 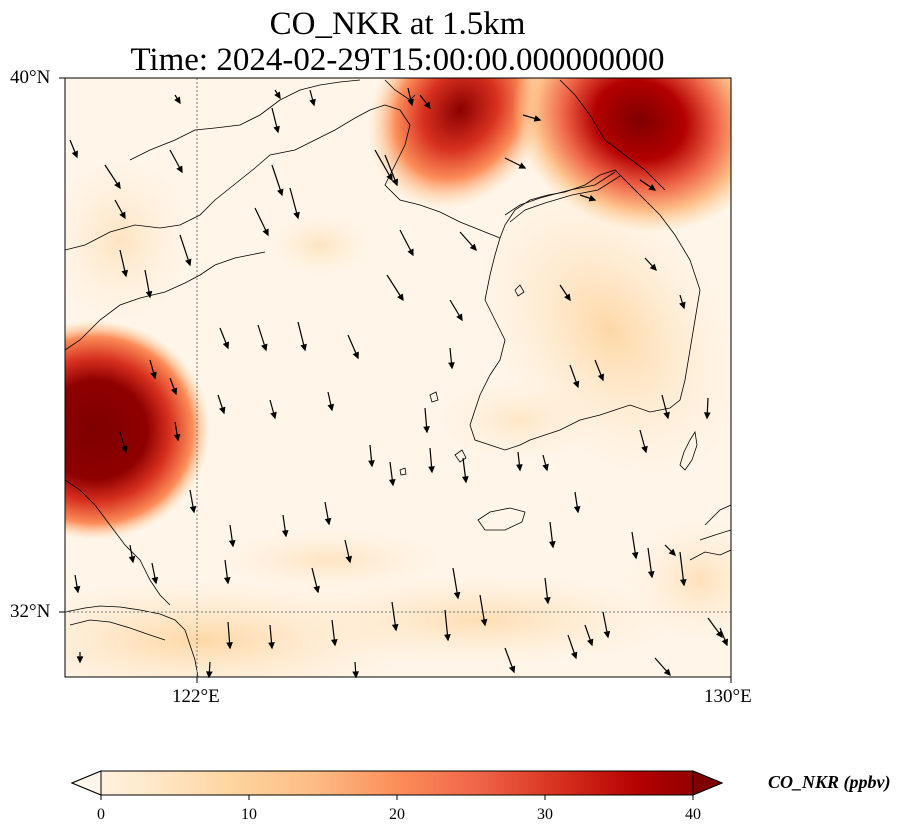 I want to click on map-subtitle: Time: 2024-02-29T15:00:00.000000000, so click(x=397, y=60).